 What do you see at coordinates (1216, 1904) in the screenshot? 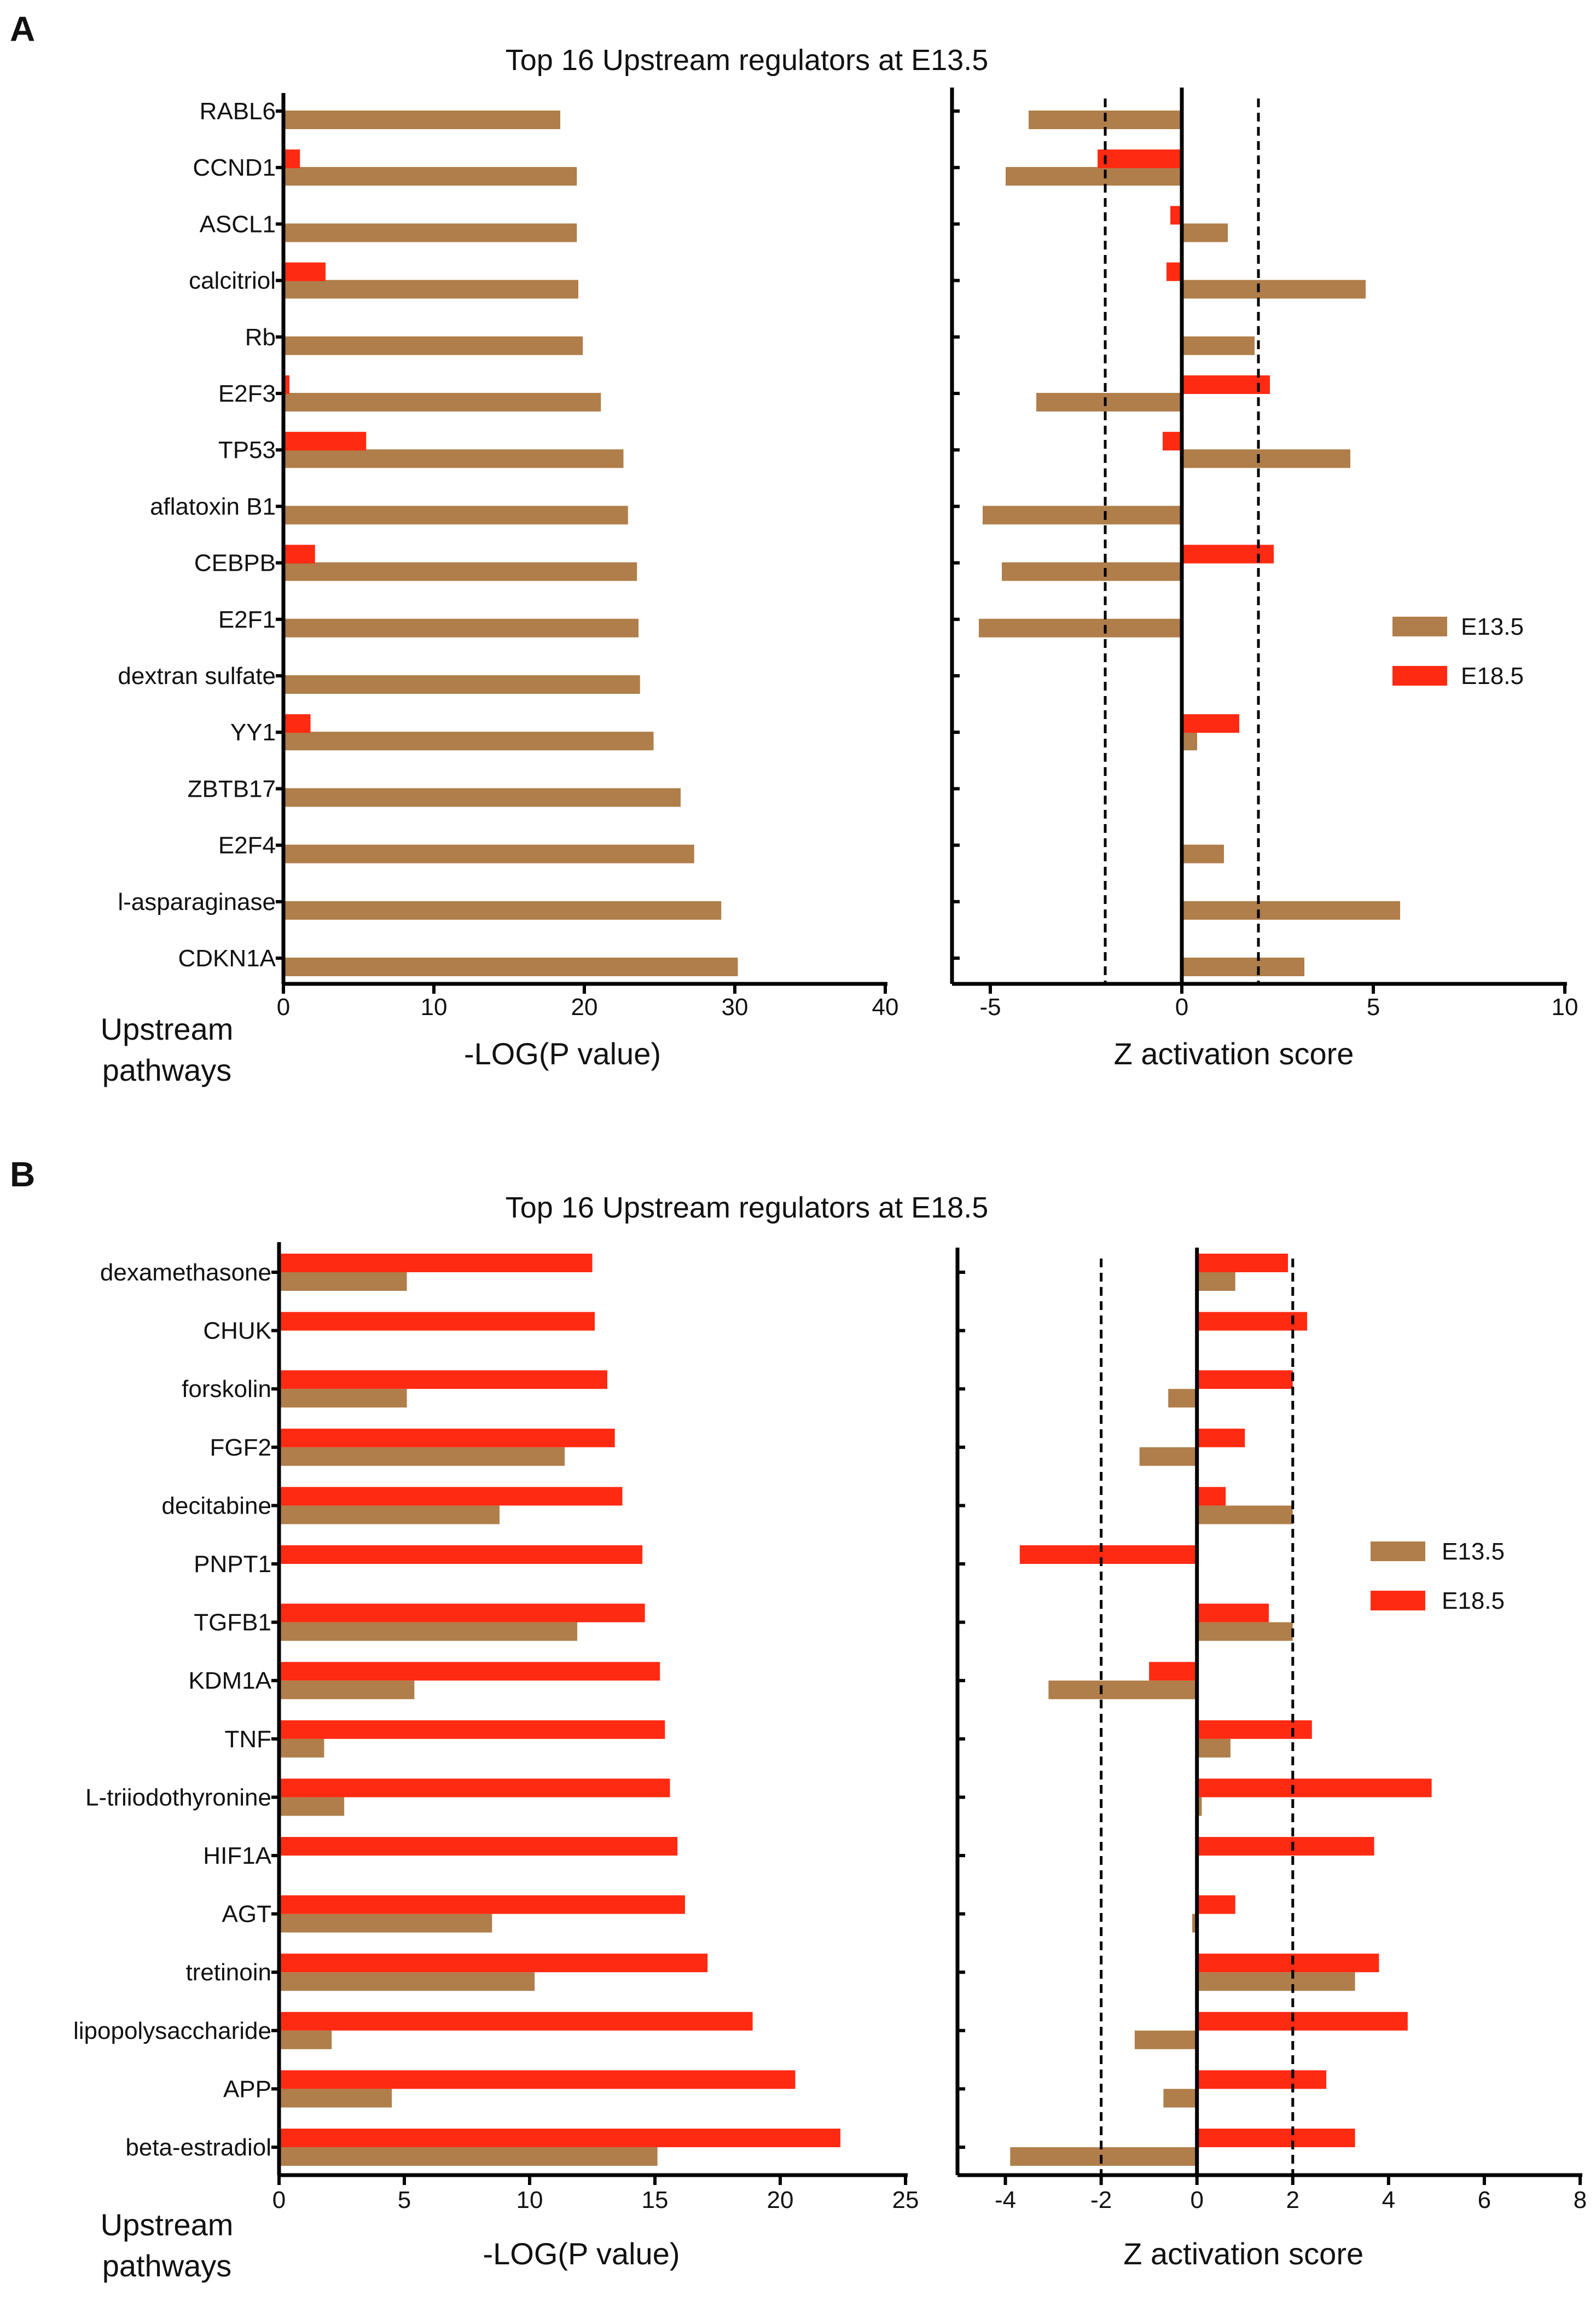
I see `zscore-bar-e18-5-agt` at bounding box center [1216, 1904].